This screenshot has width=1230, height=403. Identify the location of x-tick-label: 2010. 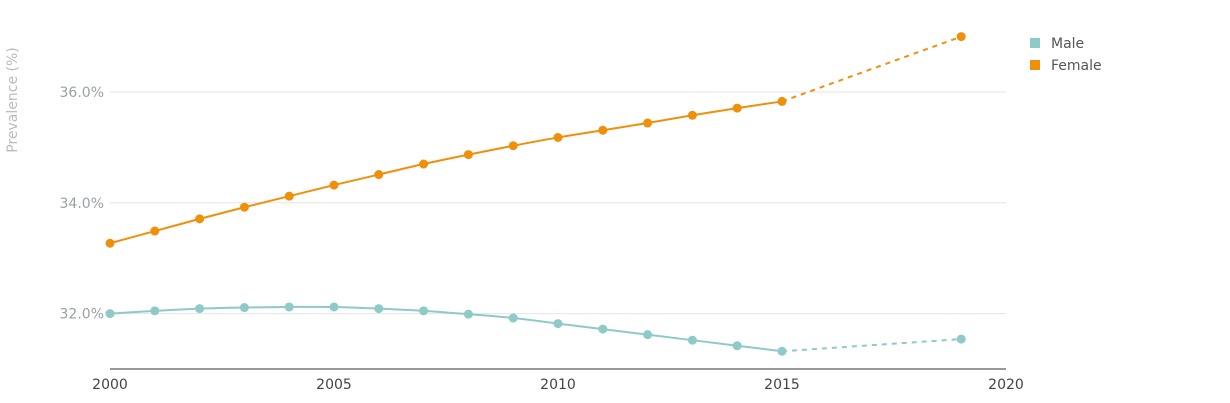
(558, 385).